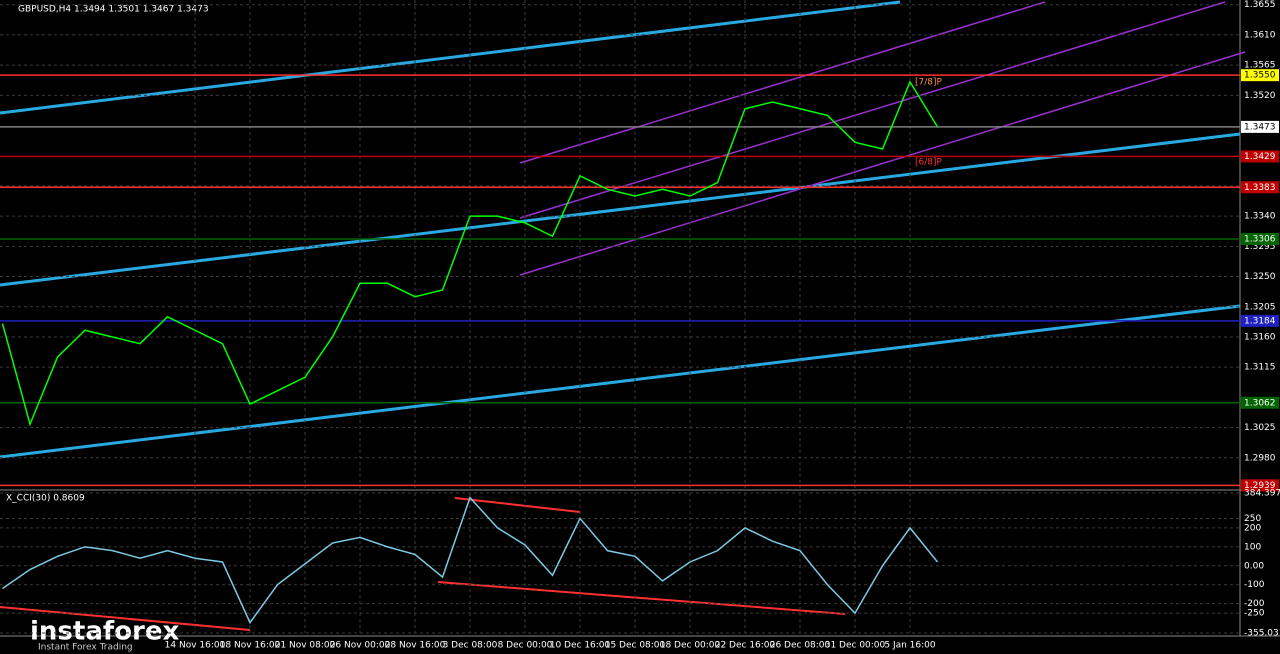  I want to click on y-tick-label: -200, so click(1254, 604).